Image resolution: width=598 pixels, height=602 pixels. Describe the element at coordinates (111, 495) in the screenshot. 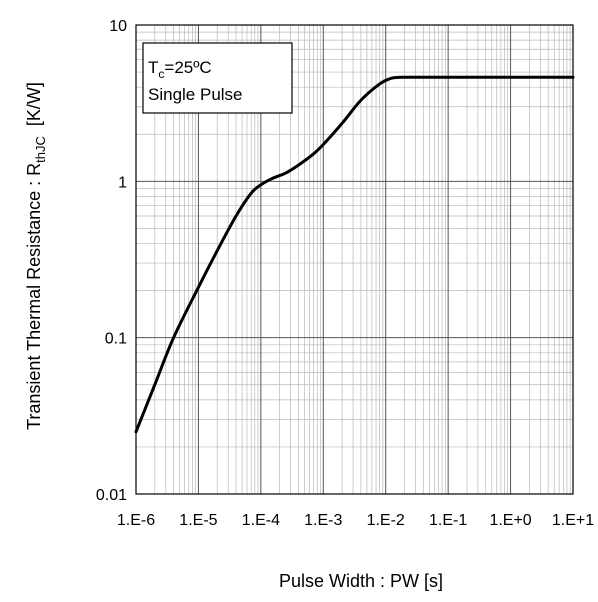

I see `y-tick-label: 0.01` at that location.